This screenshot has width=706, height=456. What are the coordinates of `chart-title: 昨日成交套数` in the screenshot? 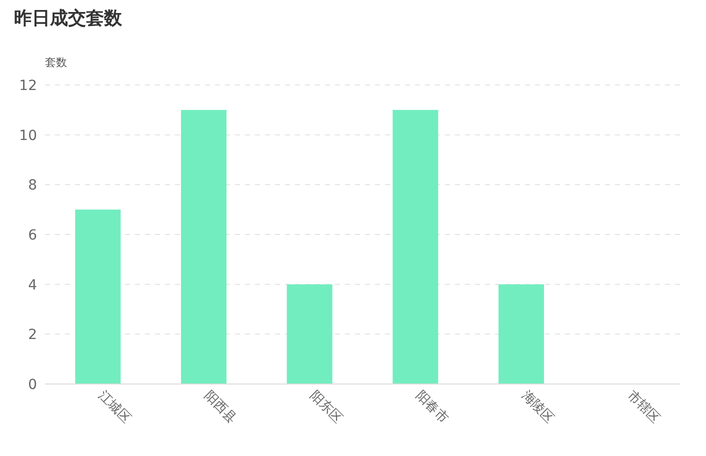 It's located at (68, 18).